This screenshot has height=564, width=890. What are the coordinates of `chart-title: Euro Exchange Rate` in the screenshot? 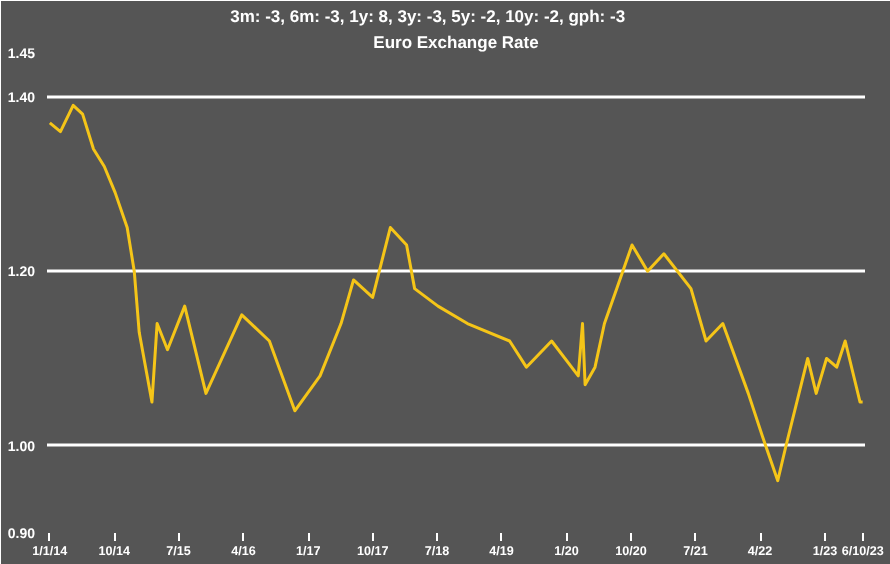 It's located at (456, 42).